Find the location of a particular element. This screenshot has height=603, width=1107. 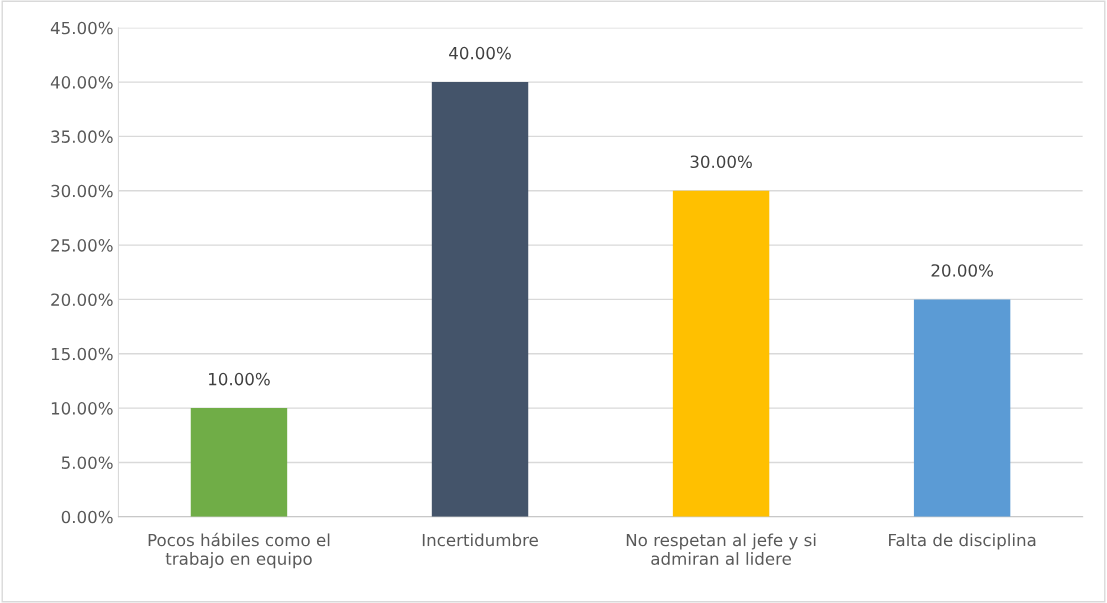

x-tick-label: Pocos hábiles como el trabajo en equipo is located at coordinates (239, 550).